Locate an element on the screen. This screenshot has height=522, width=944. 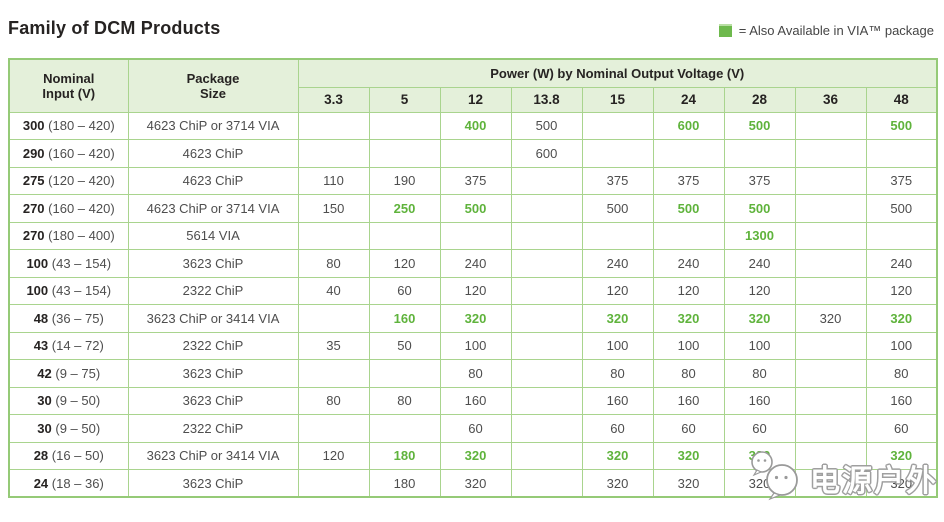
power-value-cell: 1300 is located at coordinates (759, 235).